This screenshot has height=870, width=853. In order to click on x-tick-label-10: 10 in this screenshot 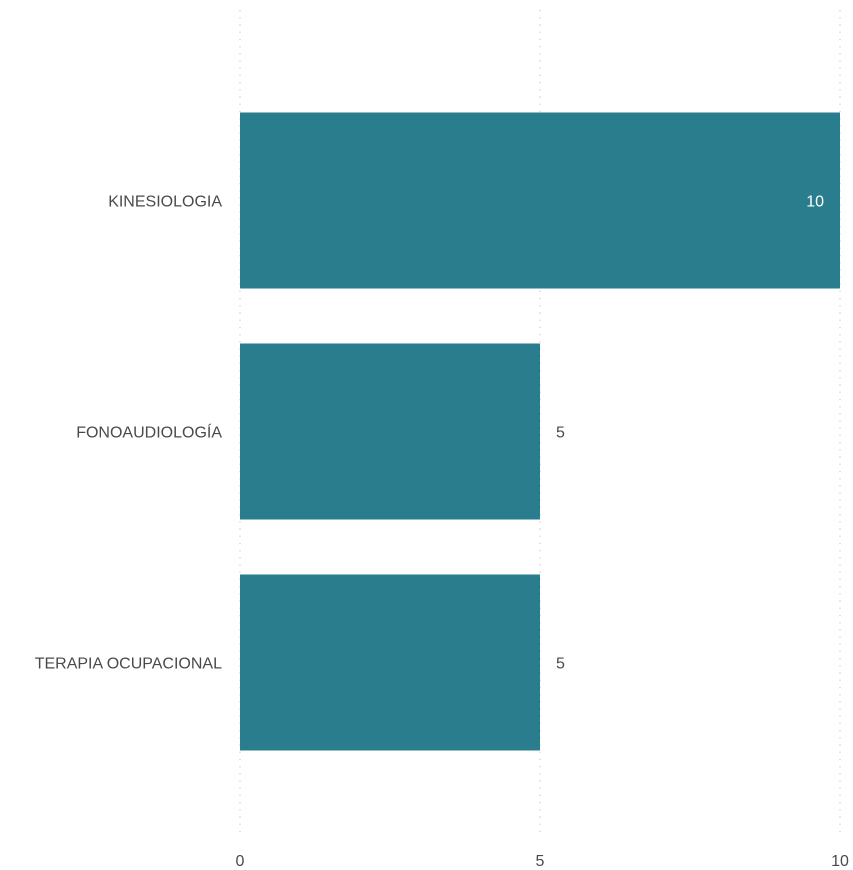, I will do `click(840, 861)`.